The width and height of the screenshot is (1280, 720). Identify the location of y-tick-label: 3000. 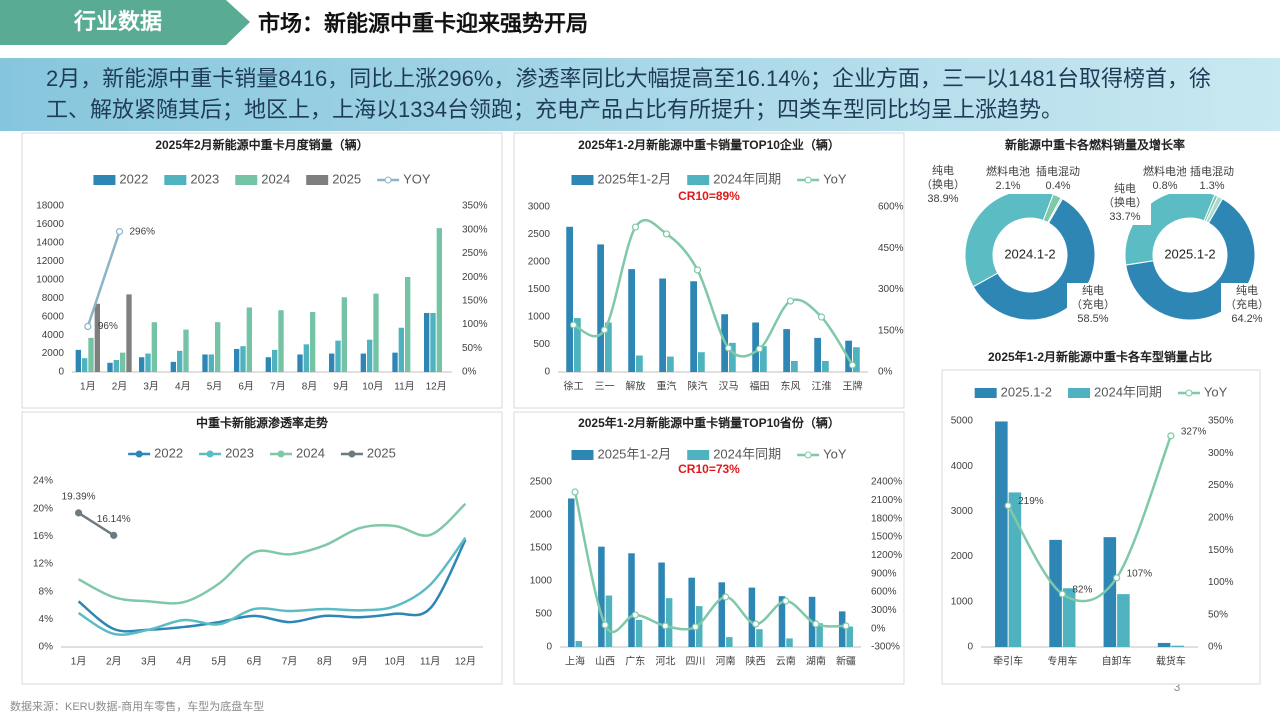
(539, 207).